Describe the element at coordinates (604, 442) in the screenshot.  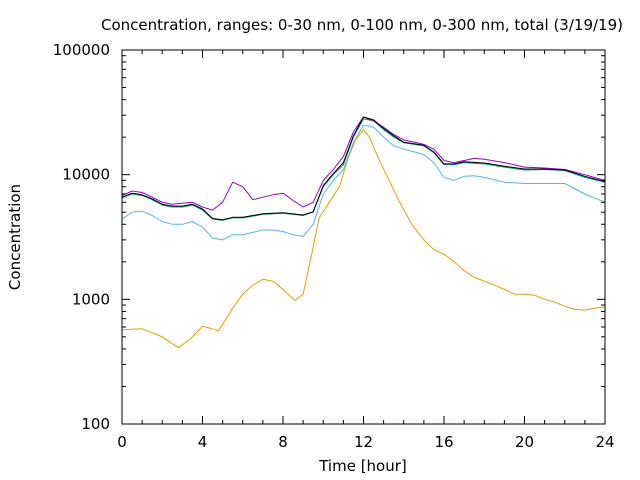
I see `x-tick-label: 24` at that location.